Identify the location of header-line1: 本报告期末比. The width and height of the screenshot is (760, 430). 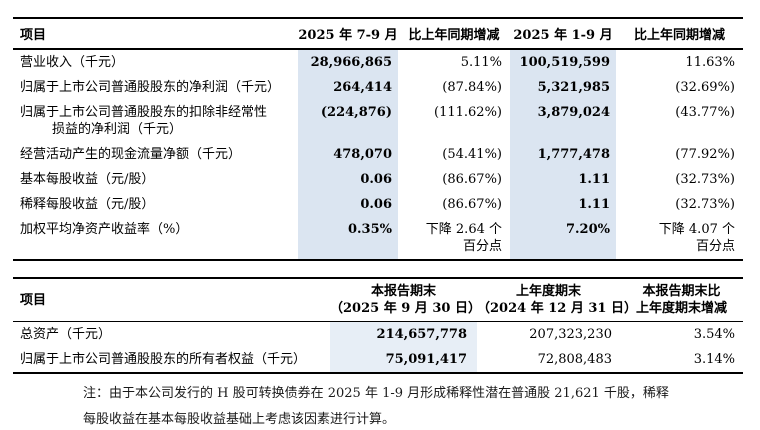
(681, 291).